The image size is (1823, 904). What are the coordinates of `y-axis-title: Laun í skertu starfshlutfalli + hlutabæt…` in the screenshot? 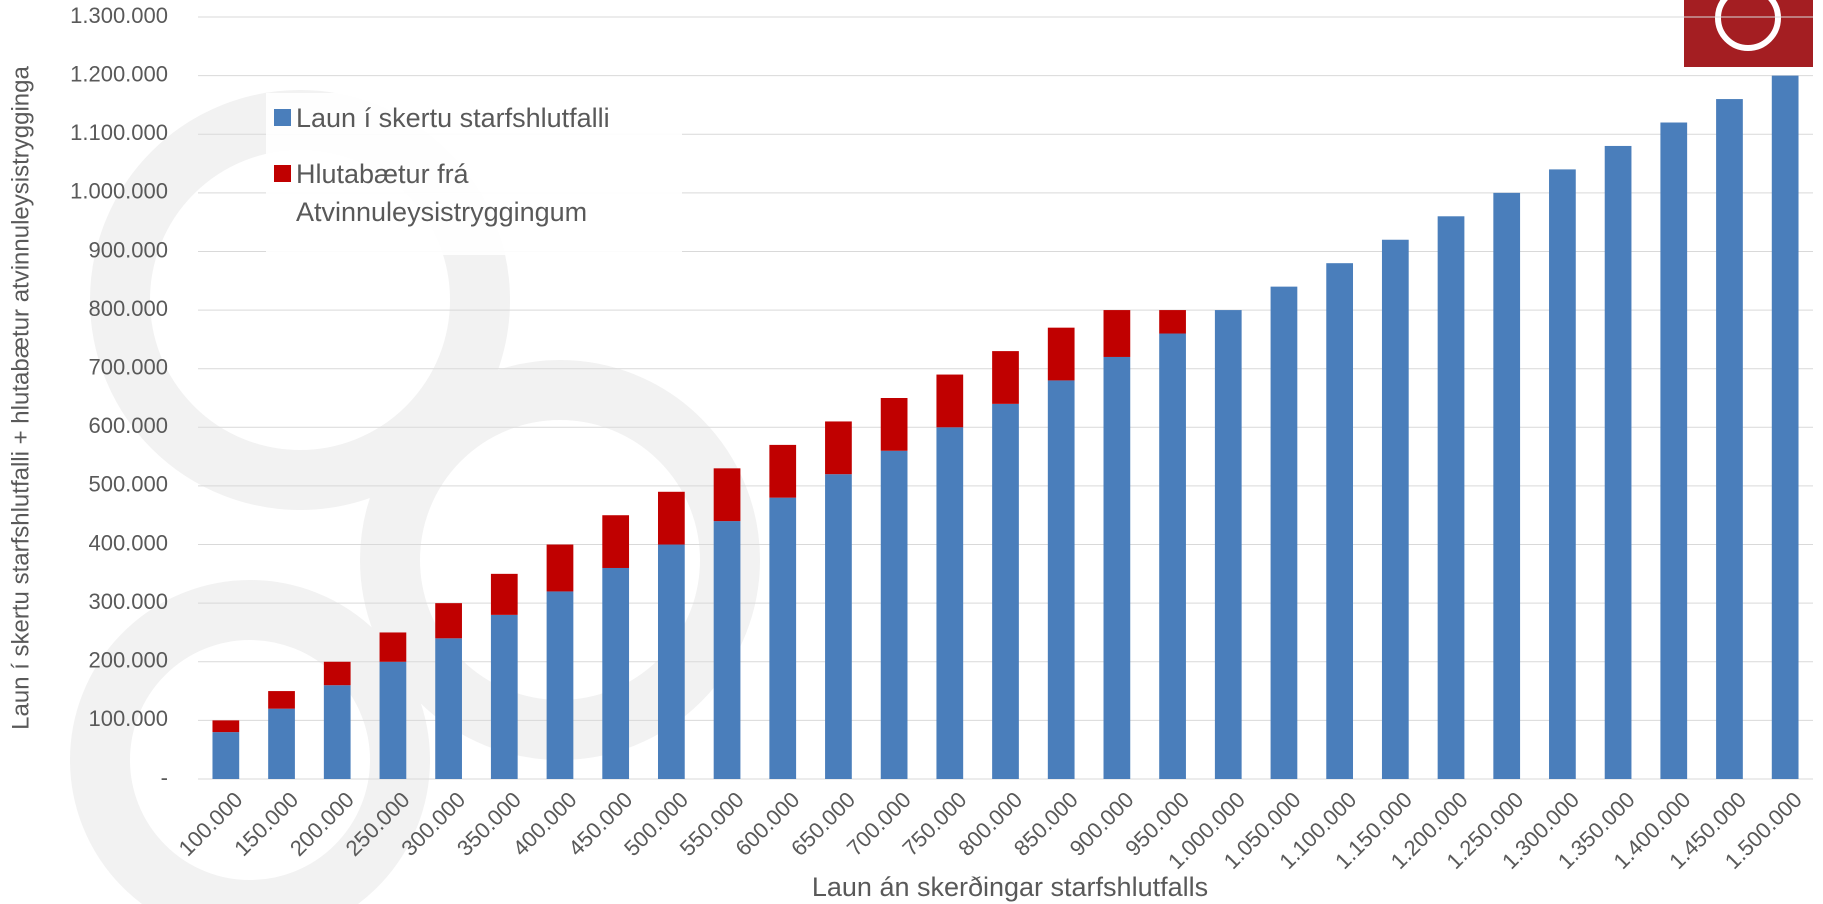 It's located at (20, 398).